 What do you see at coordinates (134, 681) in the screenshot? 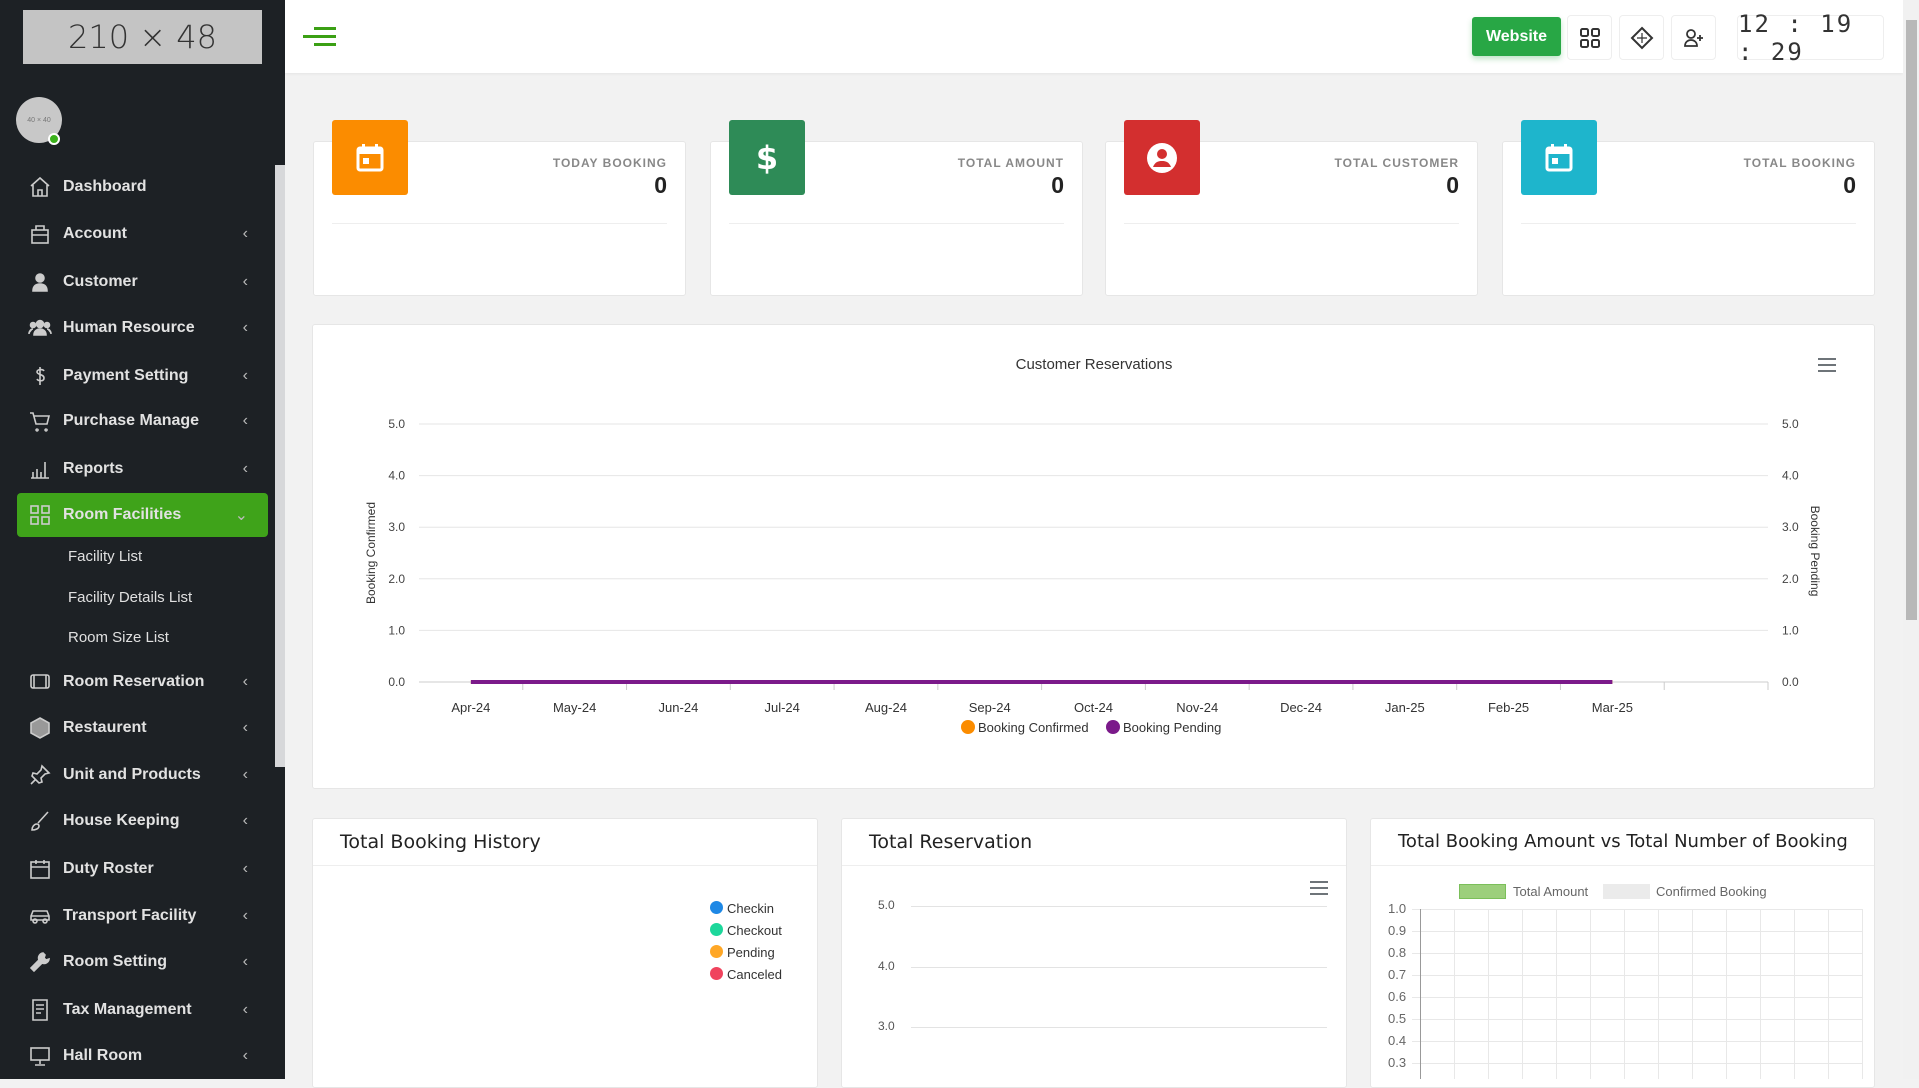
I see `sidebar-item-label: Room Reservation` at bounding box center [134, 681].